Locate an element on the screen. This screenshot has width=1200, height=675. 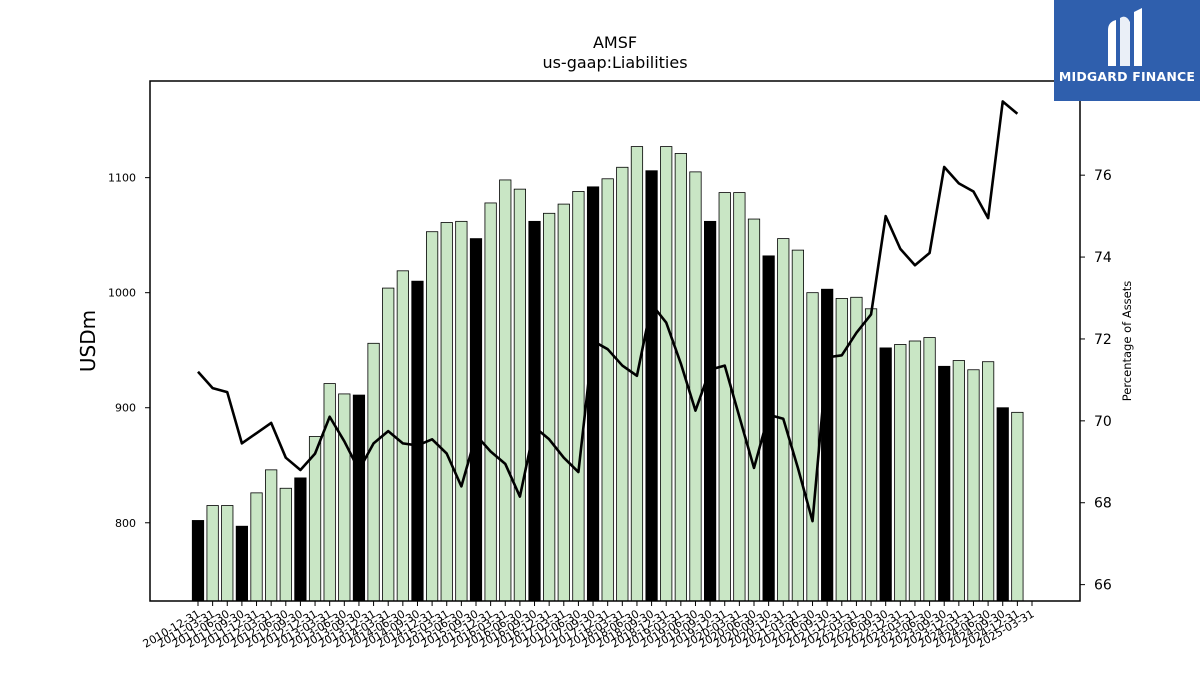
y2-axis-label: Percentage of Assets is located at coordinates (1127, 341).